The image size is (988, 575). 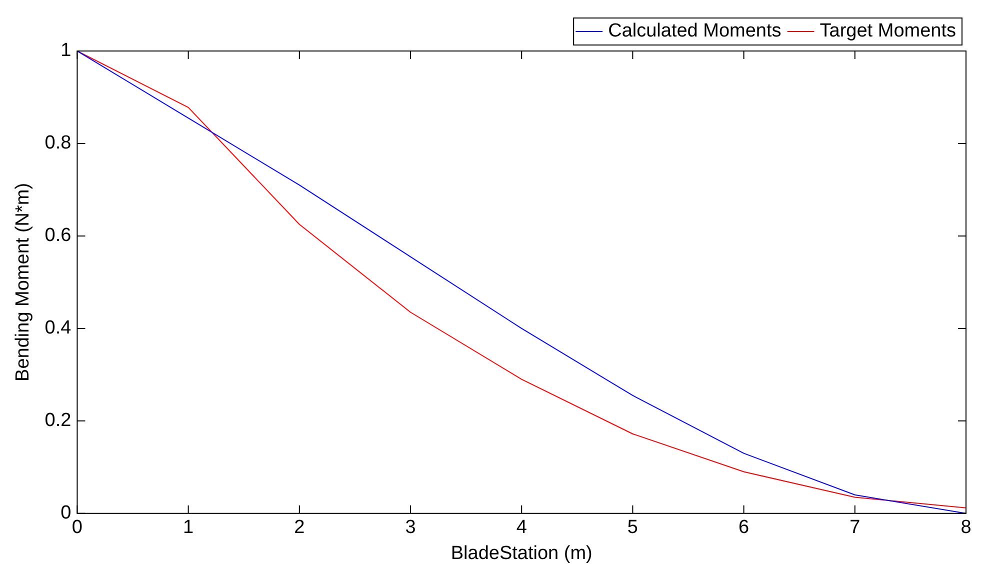 I want to click on x-tick-label: 1, so click(x=188, y=527).